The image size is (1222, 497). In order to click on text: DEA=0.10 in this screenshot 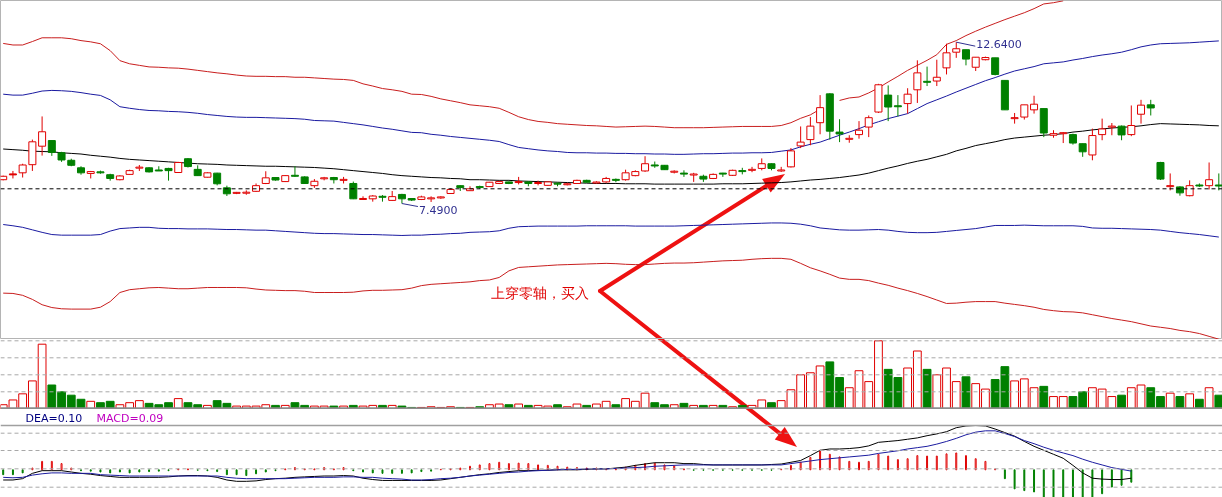, I will do `click(54, 418)`.